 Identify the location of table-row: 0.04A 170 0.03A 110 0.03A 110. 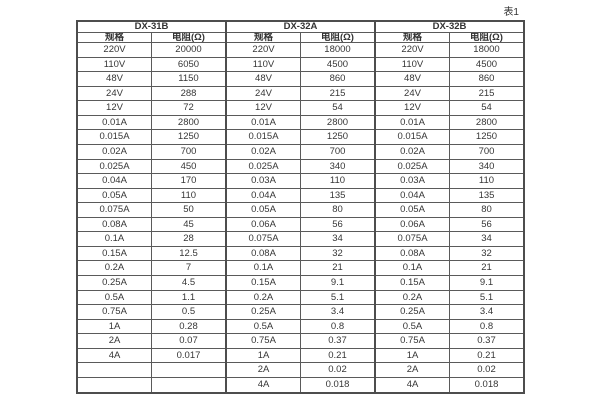
(300, 181).